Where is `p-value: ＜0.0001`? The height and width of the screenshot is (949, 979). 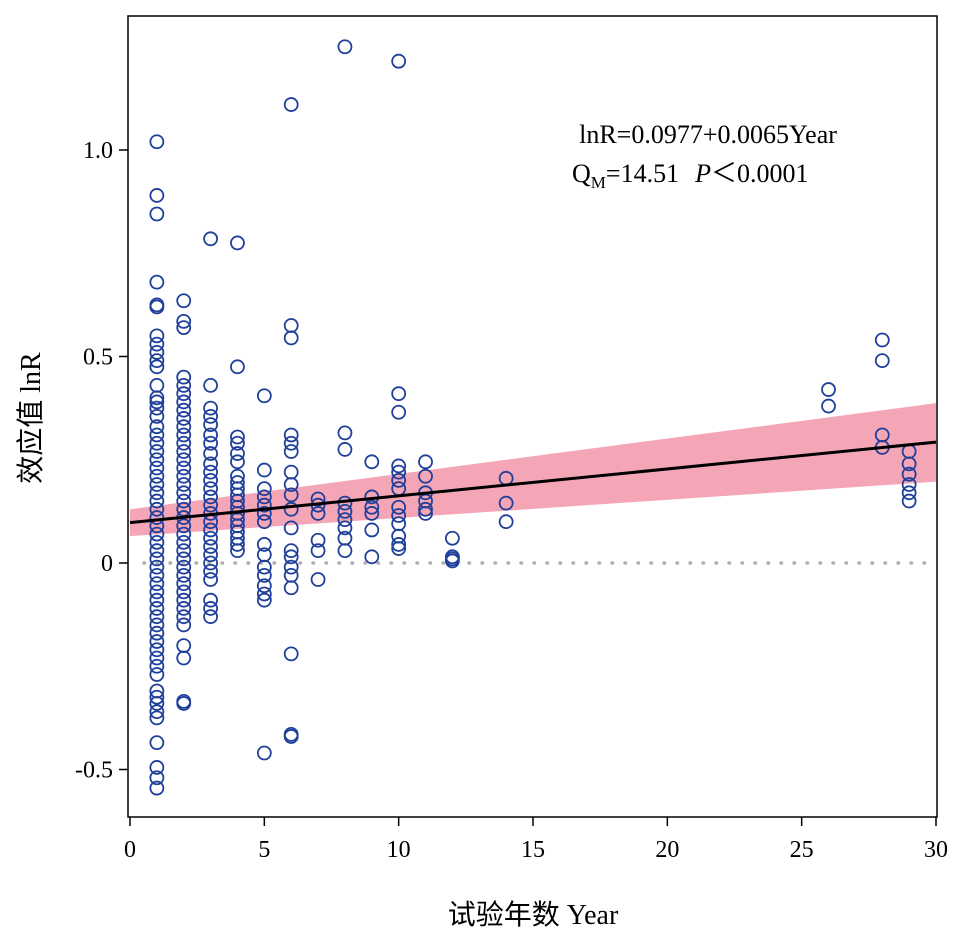
p-value: ＜0.0001 is located at coordinates (760, 173).